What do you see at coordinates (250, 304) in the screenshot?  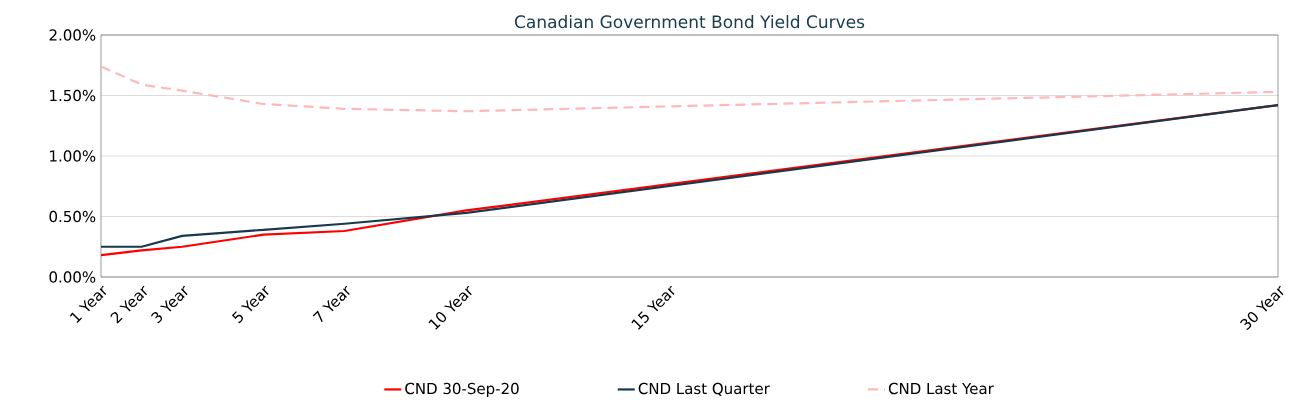 I see `x-tick-label: 5 Year` at bounding box center [250, 304].